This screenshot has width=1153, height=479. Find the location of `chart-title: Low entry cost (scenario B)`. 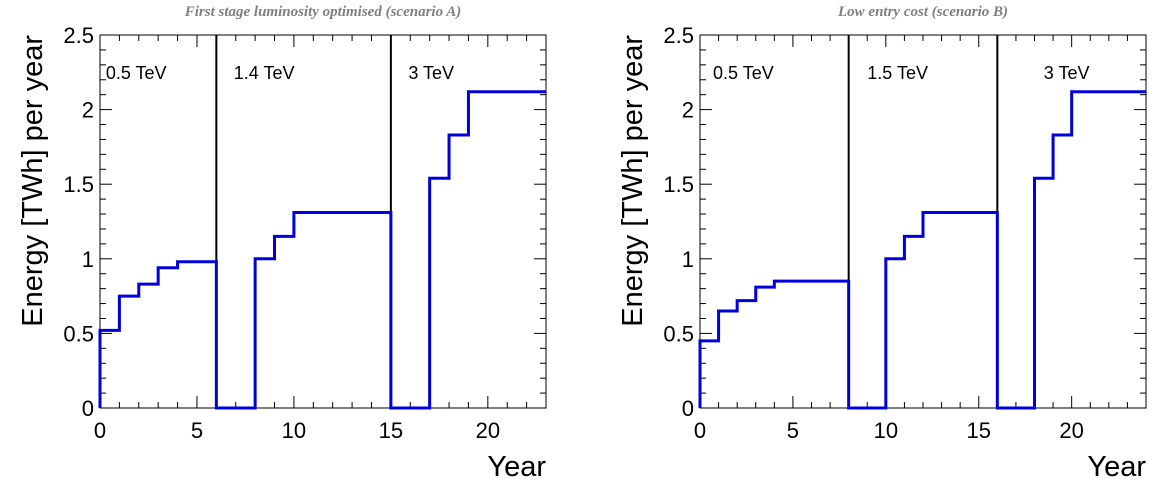

chart-title: Low entry cost (scenario B) is located at coordinates (922, 12).